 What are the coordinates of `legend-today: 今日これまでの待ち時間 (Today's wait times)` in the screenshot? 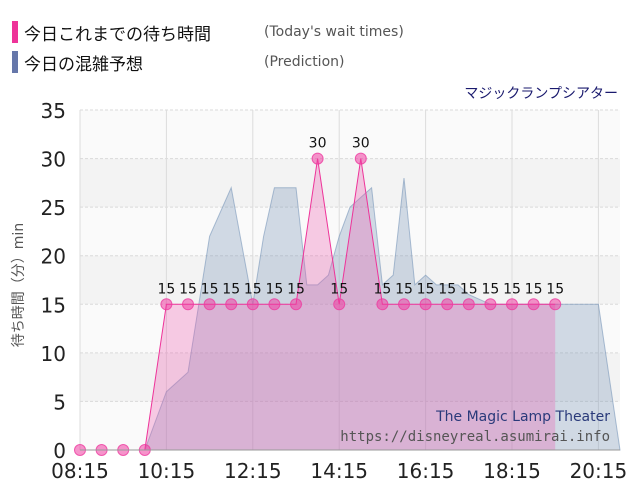 It's located at (208, 32).